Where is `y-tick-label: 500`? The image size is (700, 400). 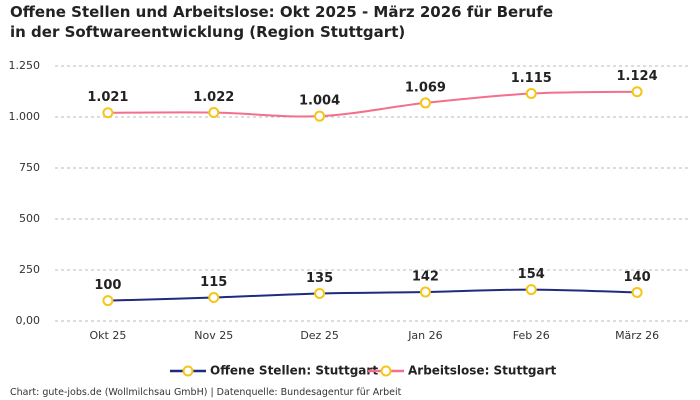 y-tick-label: 500 is located at coordinates (29, 218).